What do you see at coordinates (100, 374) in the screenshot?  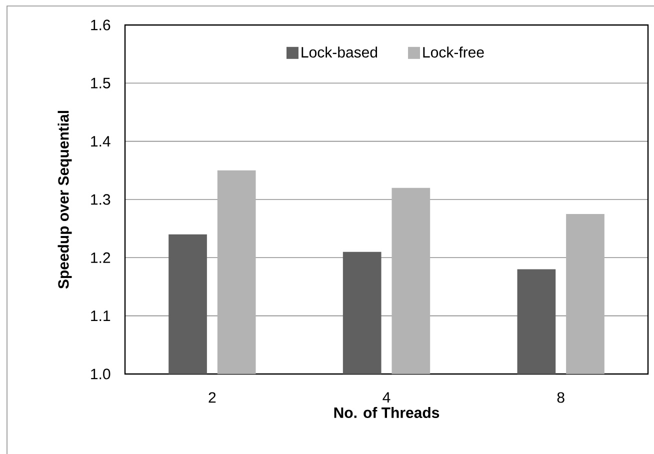 I see `y-tick-label: 1.0` at bounding box center [100, 374].